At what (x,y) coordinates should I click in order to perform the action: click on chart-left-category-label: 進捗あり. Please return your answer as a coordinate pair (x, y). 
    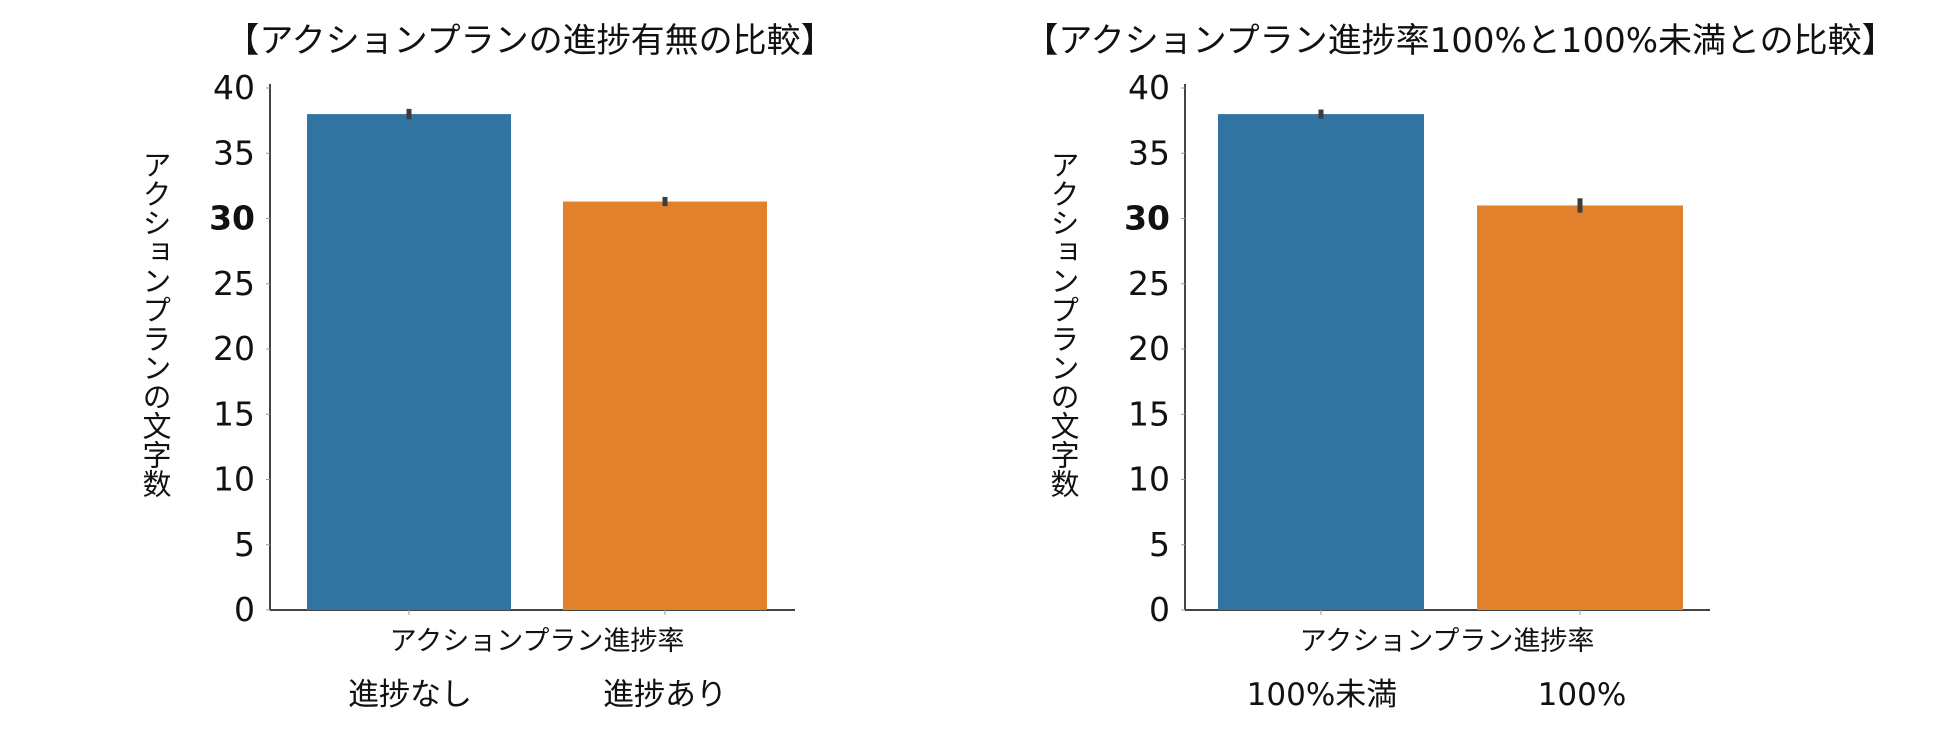
    Looking at the image, I should click on (665, 695).